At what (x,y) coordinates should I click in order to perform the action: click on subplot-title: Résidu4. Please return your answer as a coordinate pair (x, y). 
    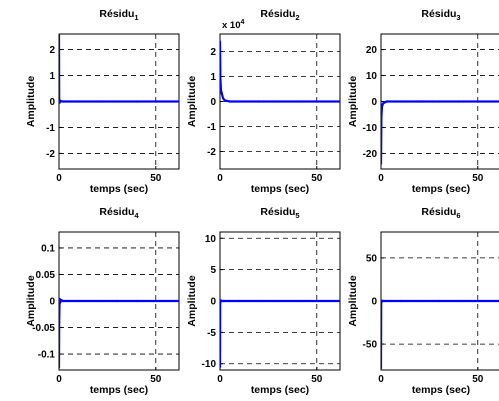
    Looking at the image, I should click on (119, 213).